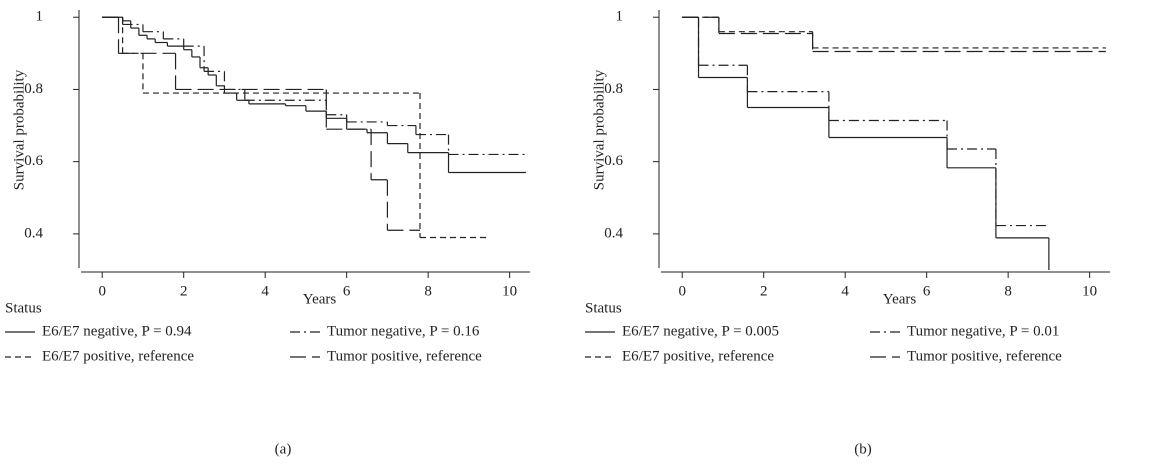  What do you see at coordinates (700, 331) in the screenshot?
I see `legend-label: E6/E7 negative, P = 0.005` at bounding box center [700, 331].